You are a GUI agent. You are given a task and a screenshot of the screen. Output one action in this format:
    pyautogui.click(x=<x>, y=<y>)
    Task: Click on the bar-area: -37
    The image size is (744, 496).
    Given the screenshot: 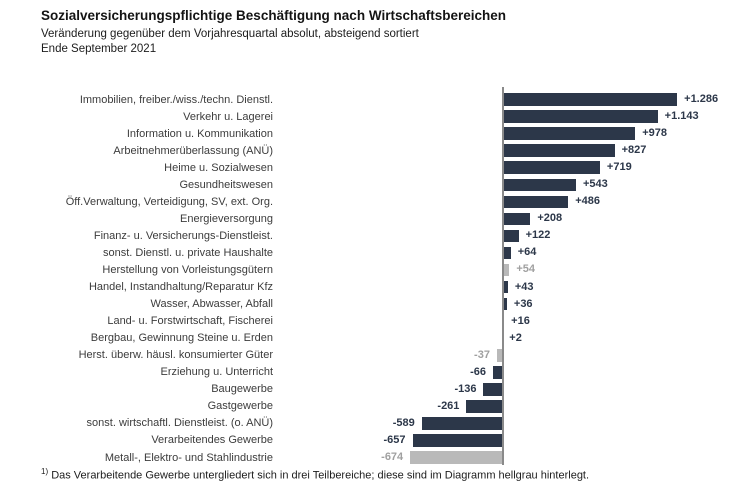 What is the action you would take?
    pyautogui.click(x=508, y=355)
    